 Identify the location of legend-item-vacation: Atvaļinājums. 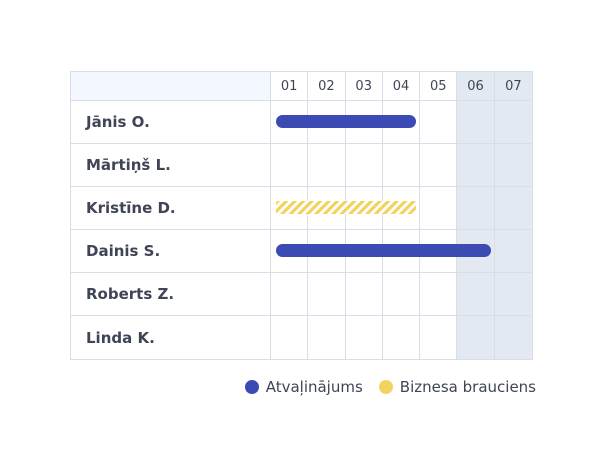
(303, 387).